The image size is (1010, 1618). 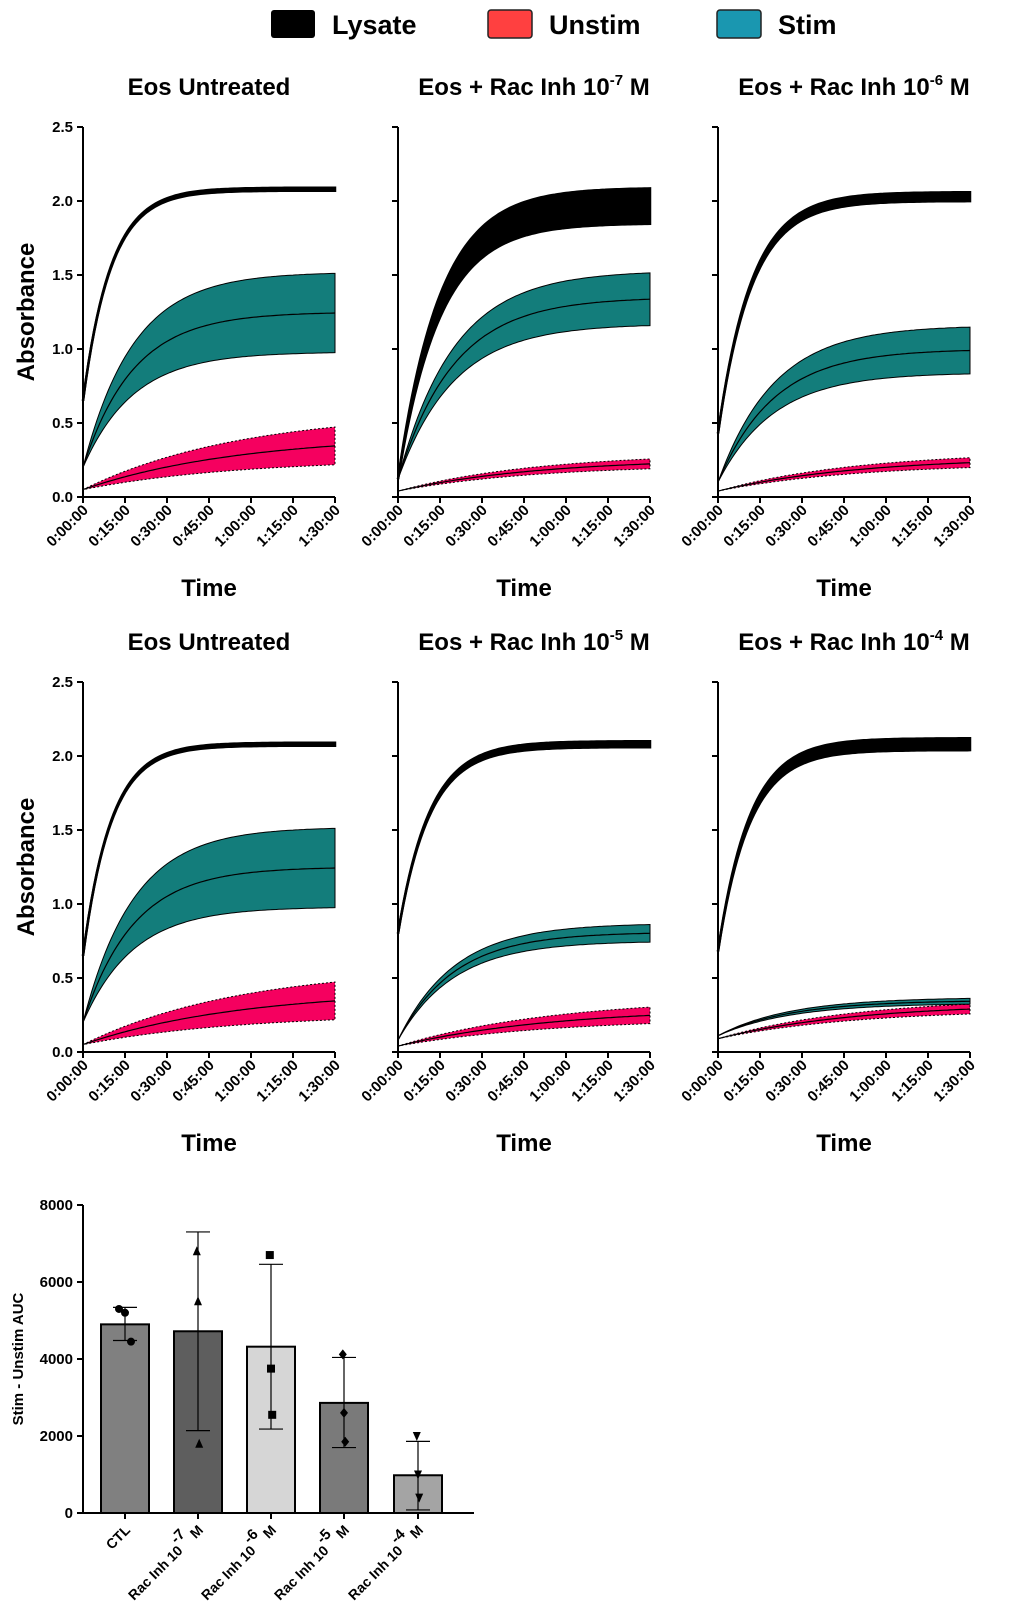 What do you see at coordinates (56, 1436) in the screenshot?
I see `y-tick-label: 2000` at bounding box center [56, 1436].